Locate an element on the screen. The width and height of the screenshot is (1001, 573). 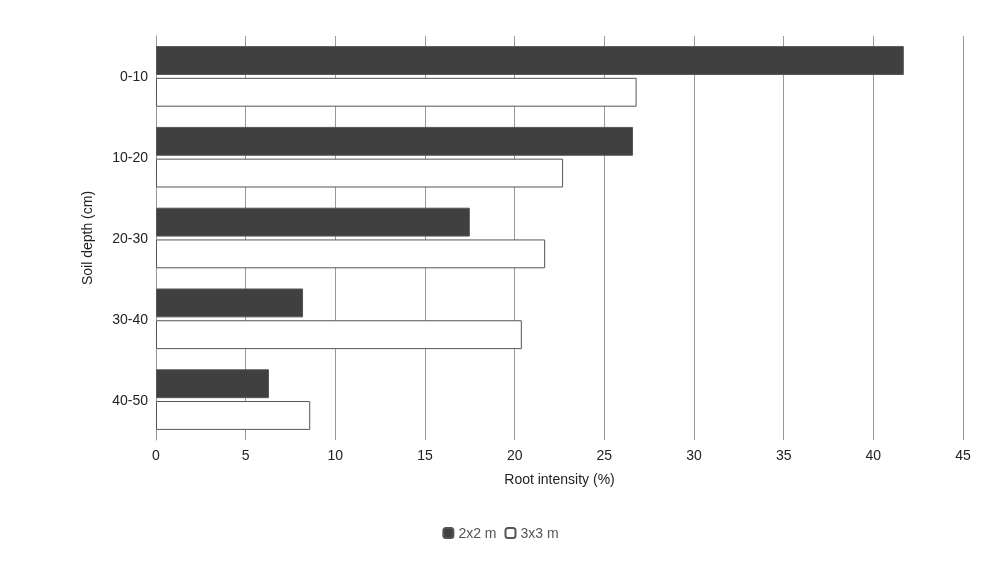
y-tick-label: 40-50 is located at coordinates (130, 399).